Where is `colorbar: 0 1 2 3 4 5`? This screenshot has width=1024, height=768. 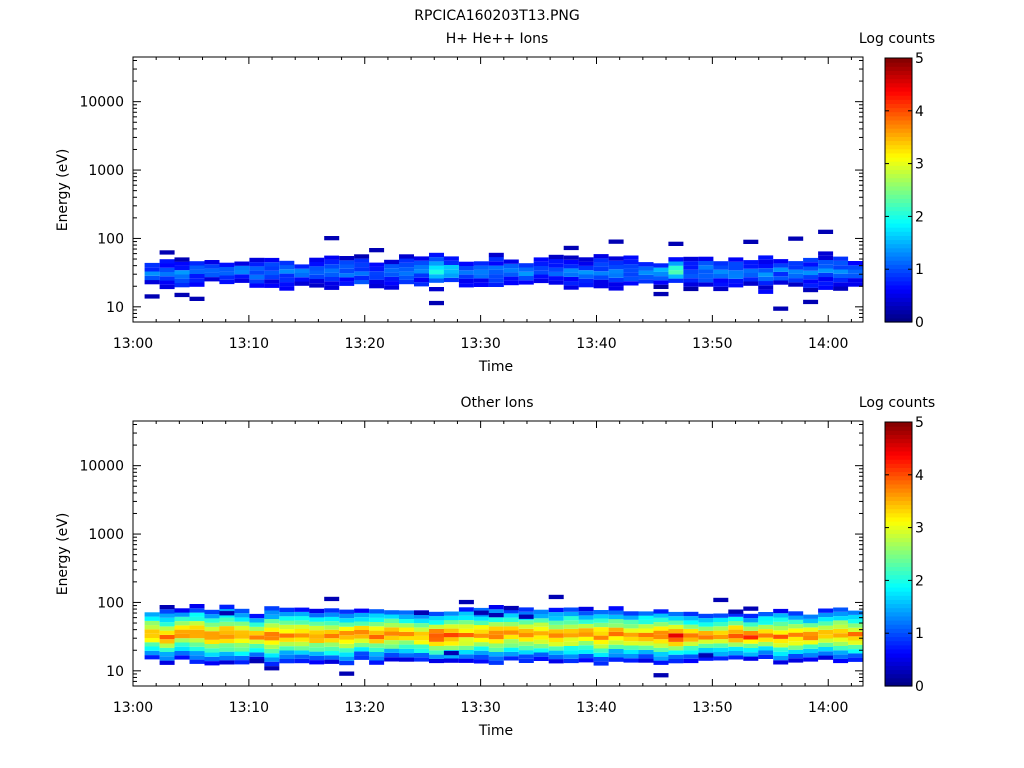 colorbar: 0 1 2 3 4 5 is located at coordinates (904, 555).